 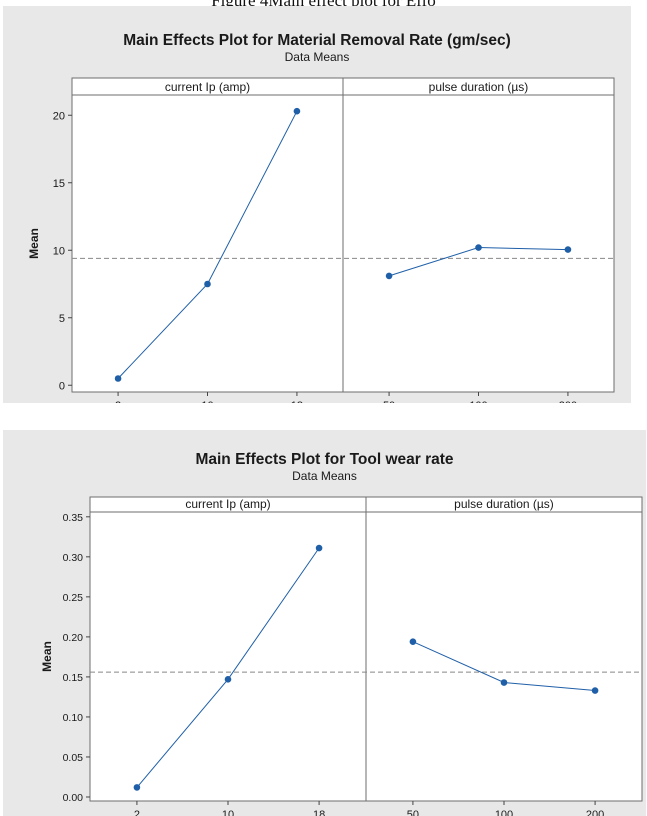 I want to click on y-tick-label: 0.10, so click(x=73, y=718).